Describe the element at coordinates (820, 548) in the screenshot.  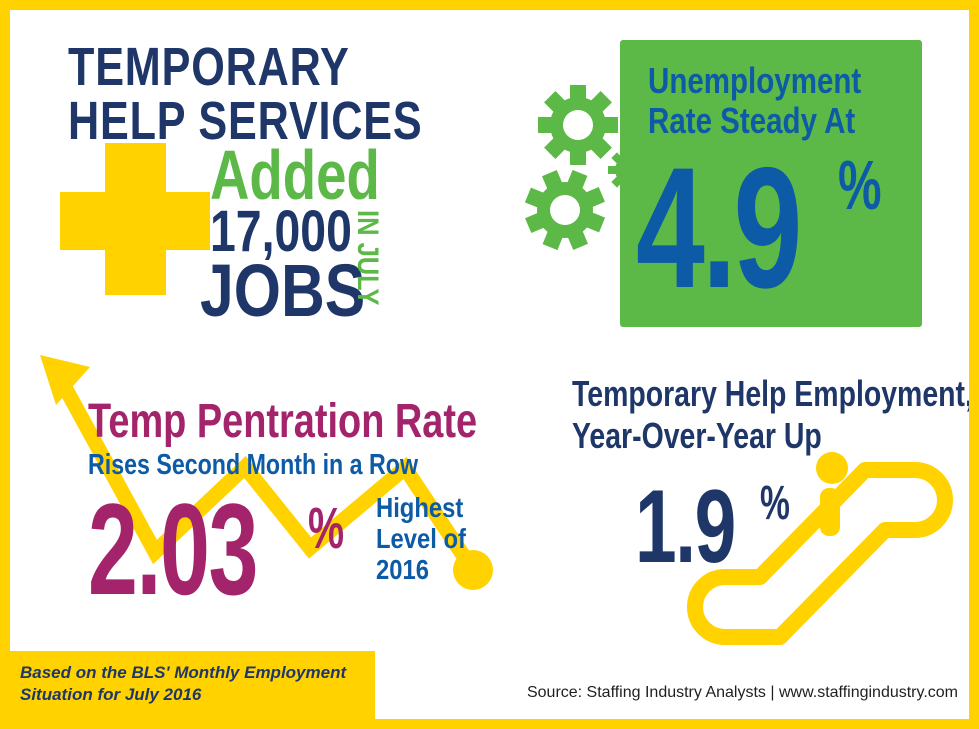
I see `escalator-person-icon` at that location.